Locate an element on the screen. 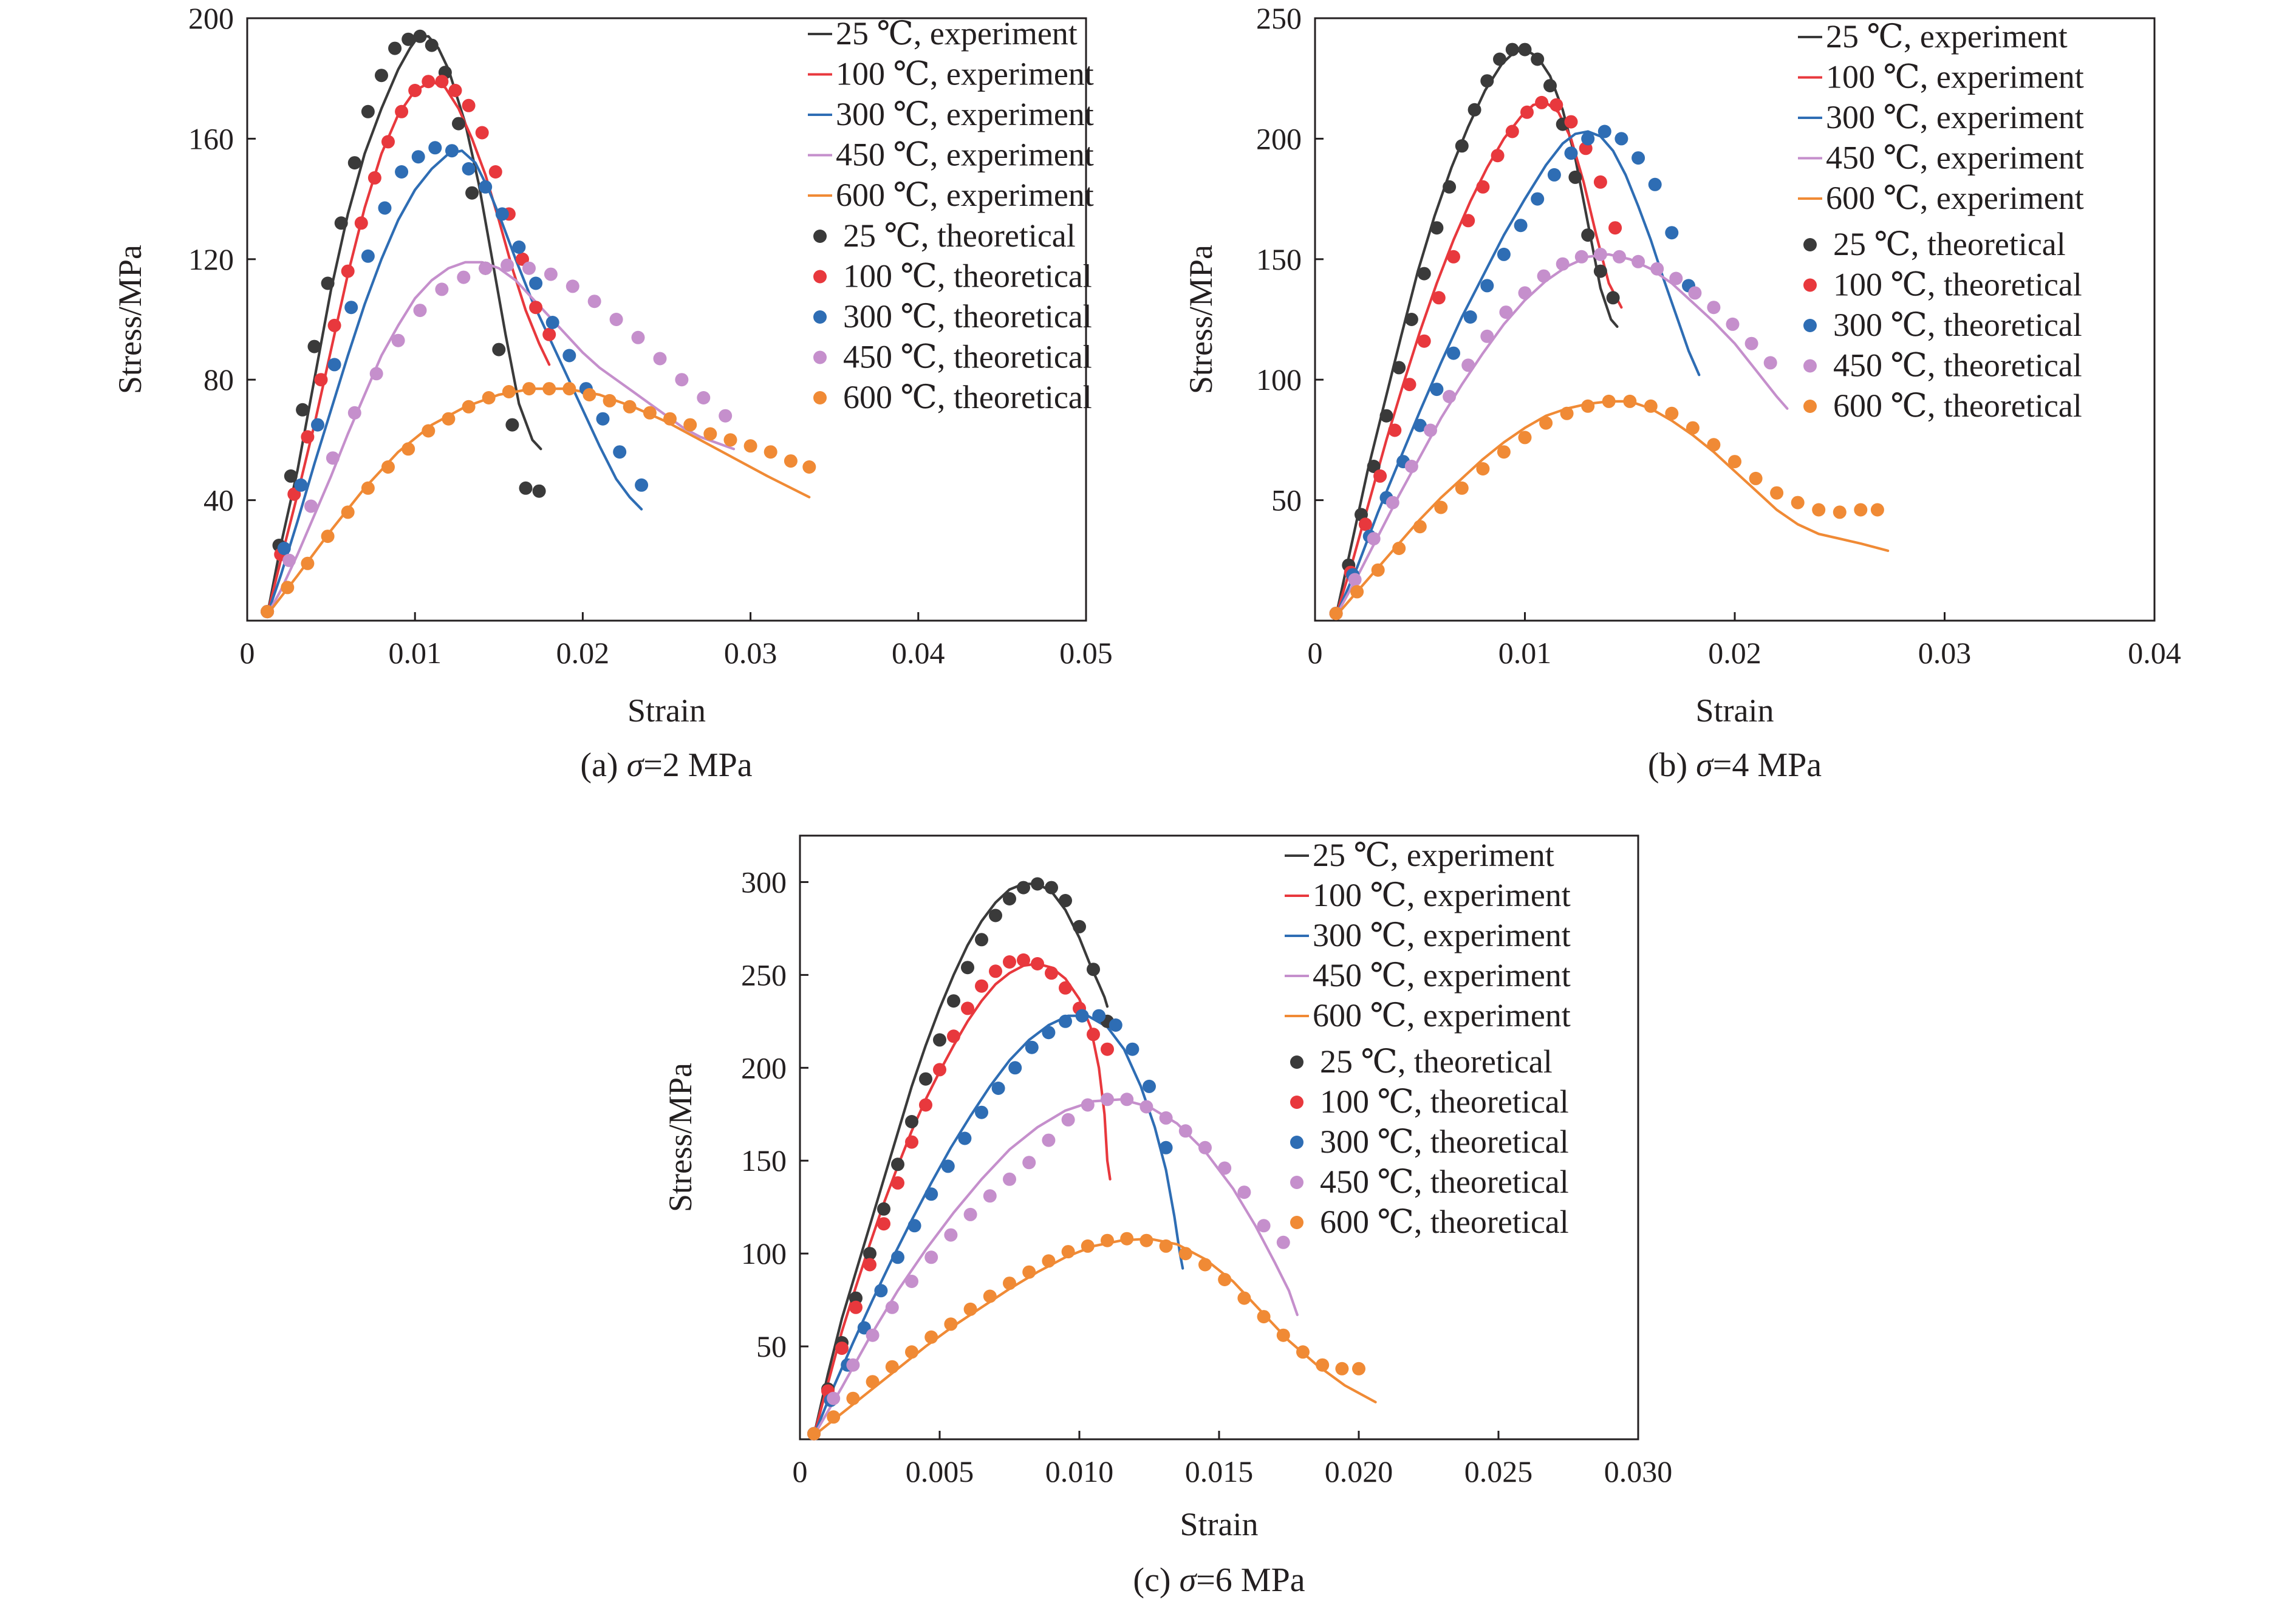 This screenshot has height=1616, width=2296. y-axis-label: Stress/MPa is located at coordinates (1201, 319).